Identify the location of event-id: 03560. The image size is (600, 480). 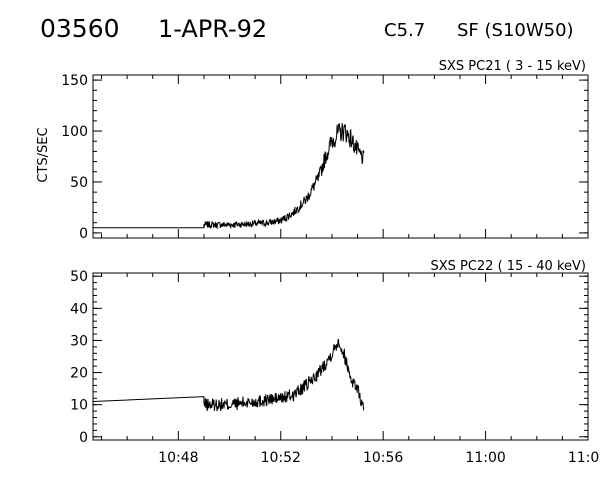
(80, 28).